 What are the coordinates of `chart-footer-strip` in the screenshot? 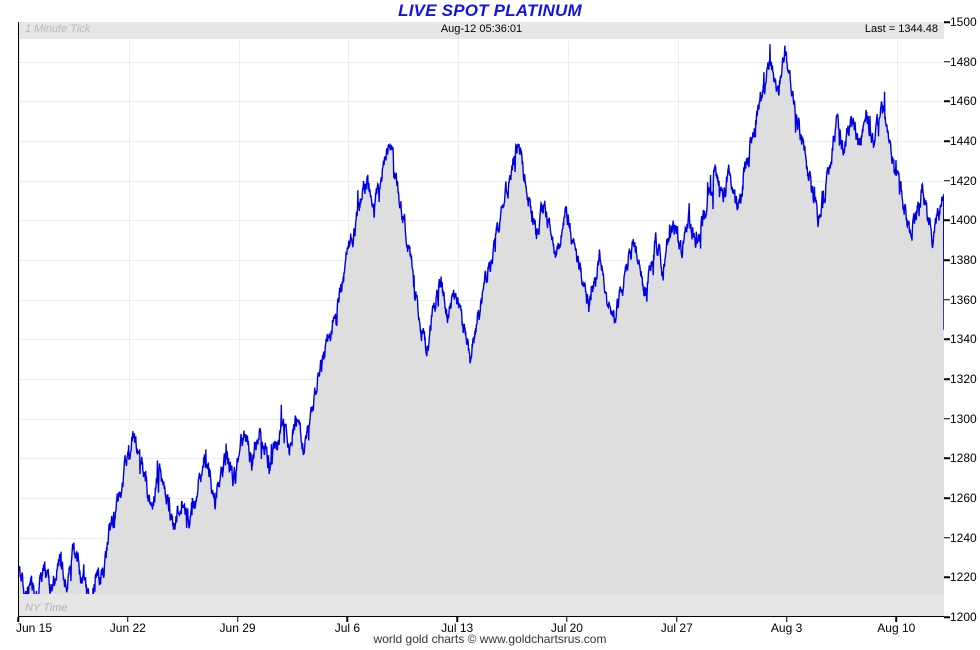 It's located at (481, 605).